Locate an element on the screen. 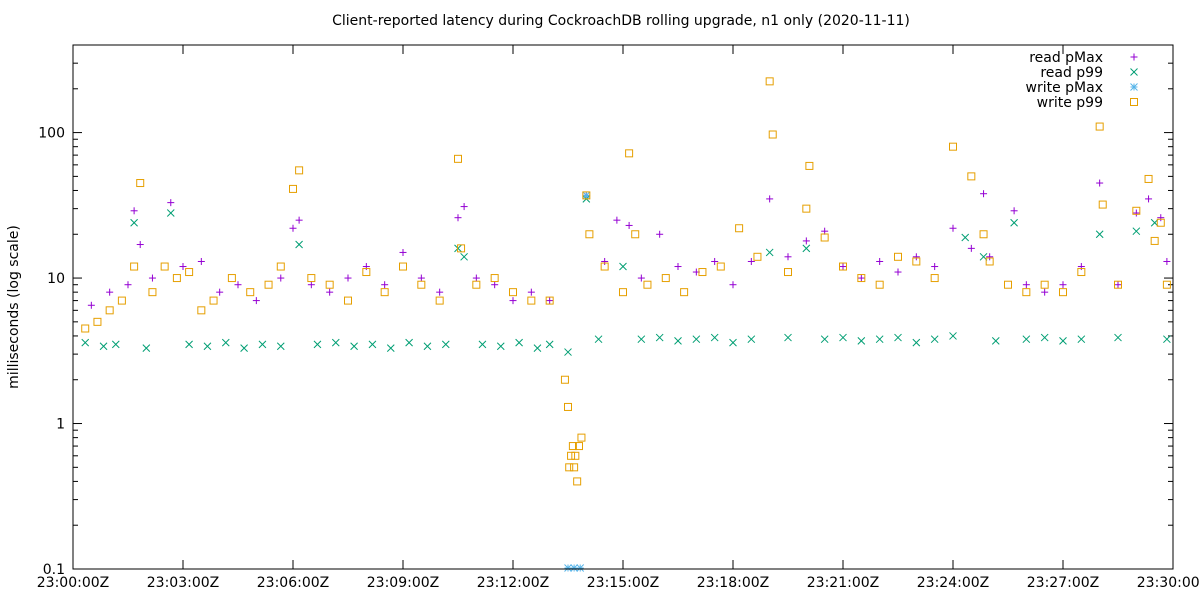 The width and height of the screenshot is (1200, 600). legend-label: read p99 is located at coordinates (1071, 73).